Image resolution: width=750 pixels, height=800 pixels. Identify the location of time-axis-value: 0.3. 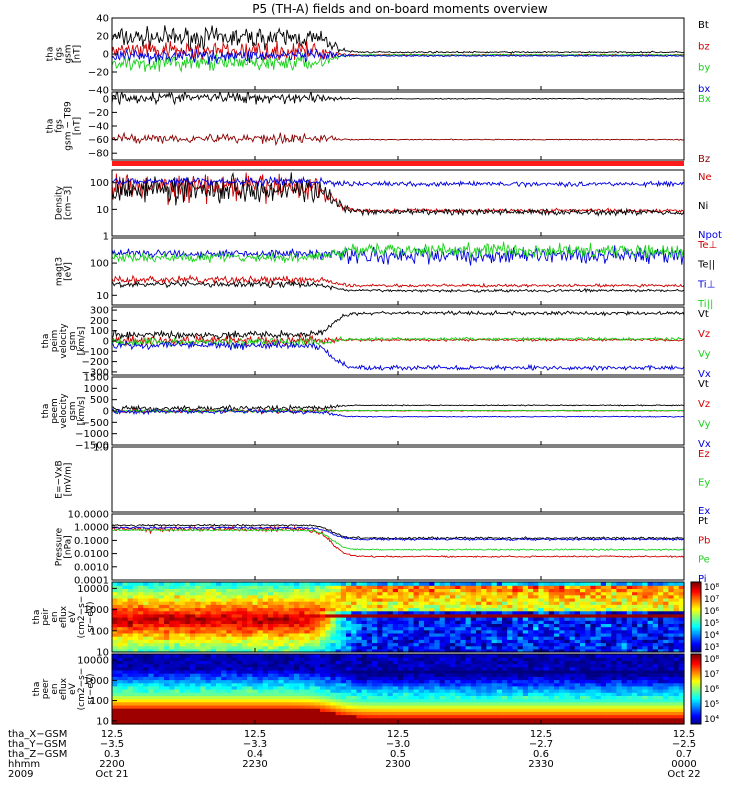
(112, 754).